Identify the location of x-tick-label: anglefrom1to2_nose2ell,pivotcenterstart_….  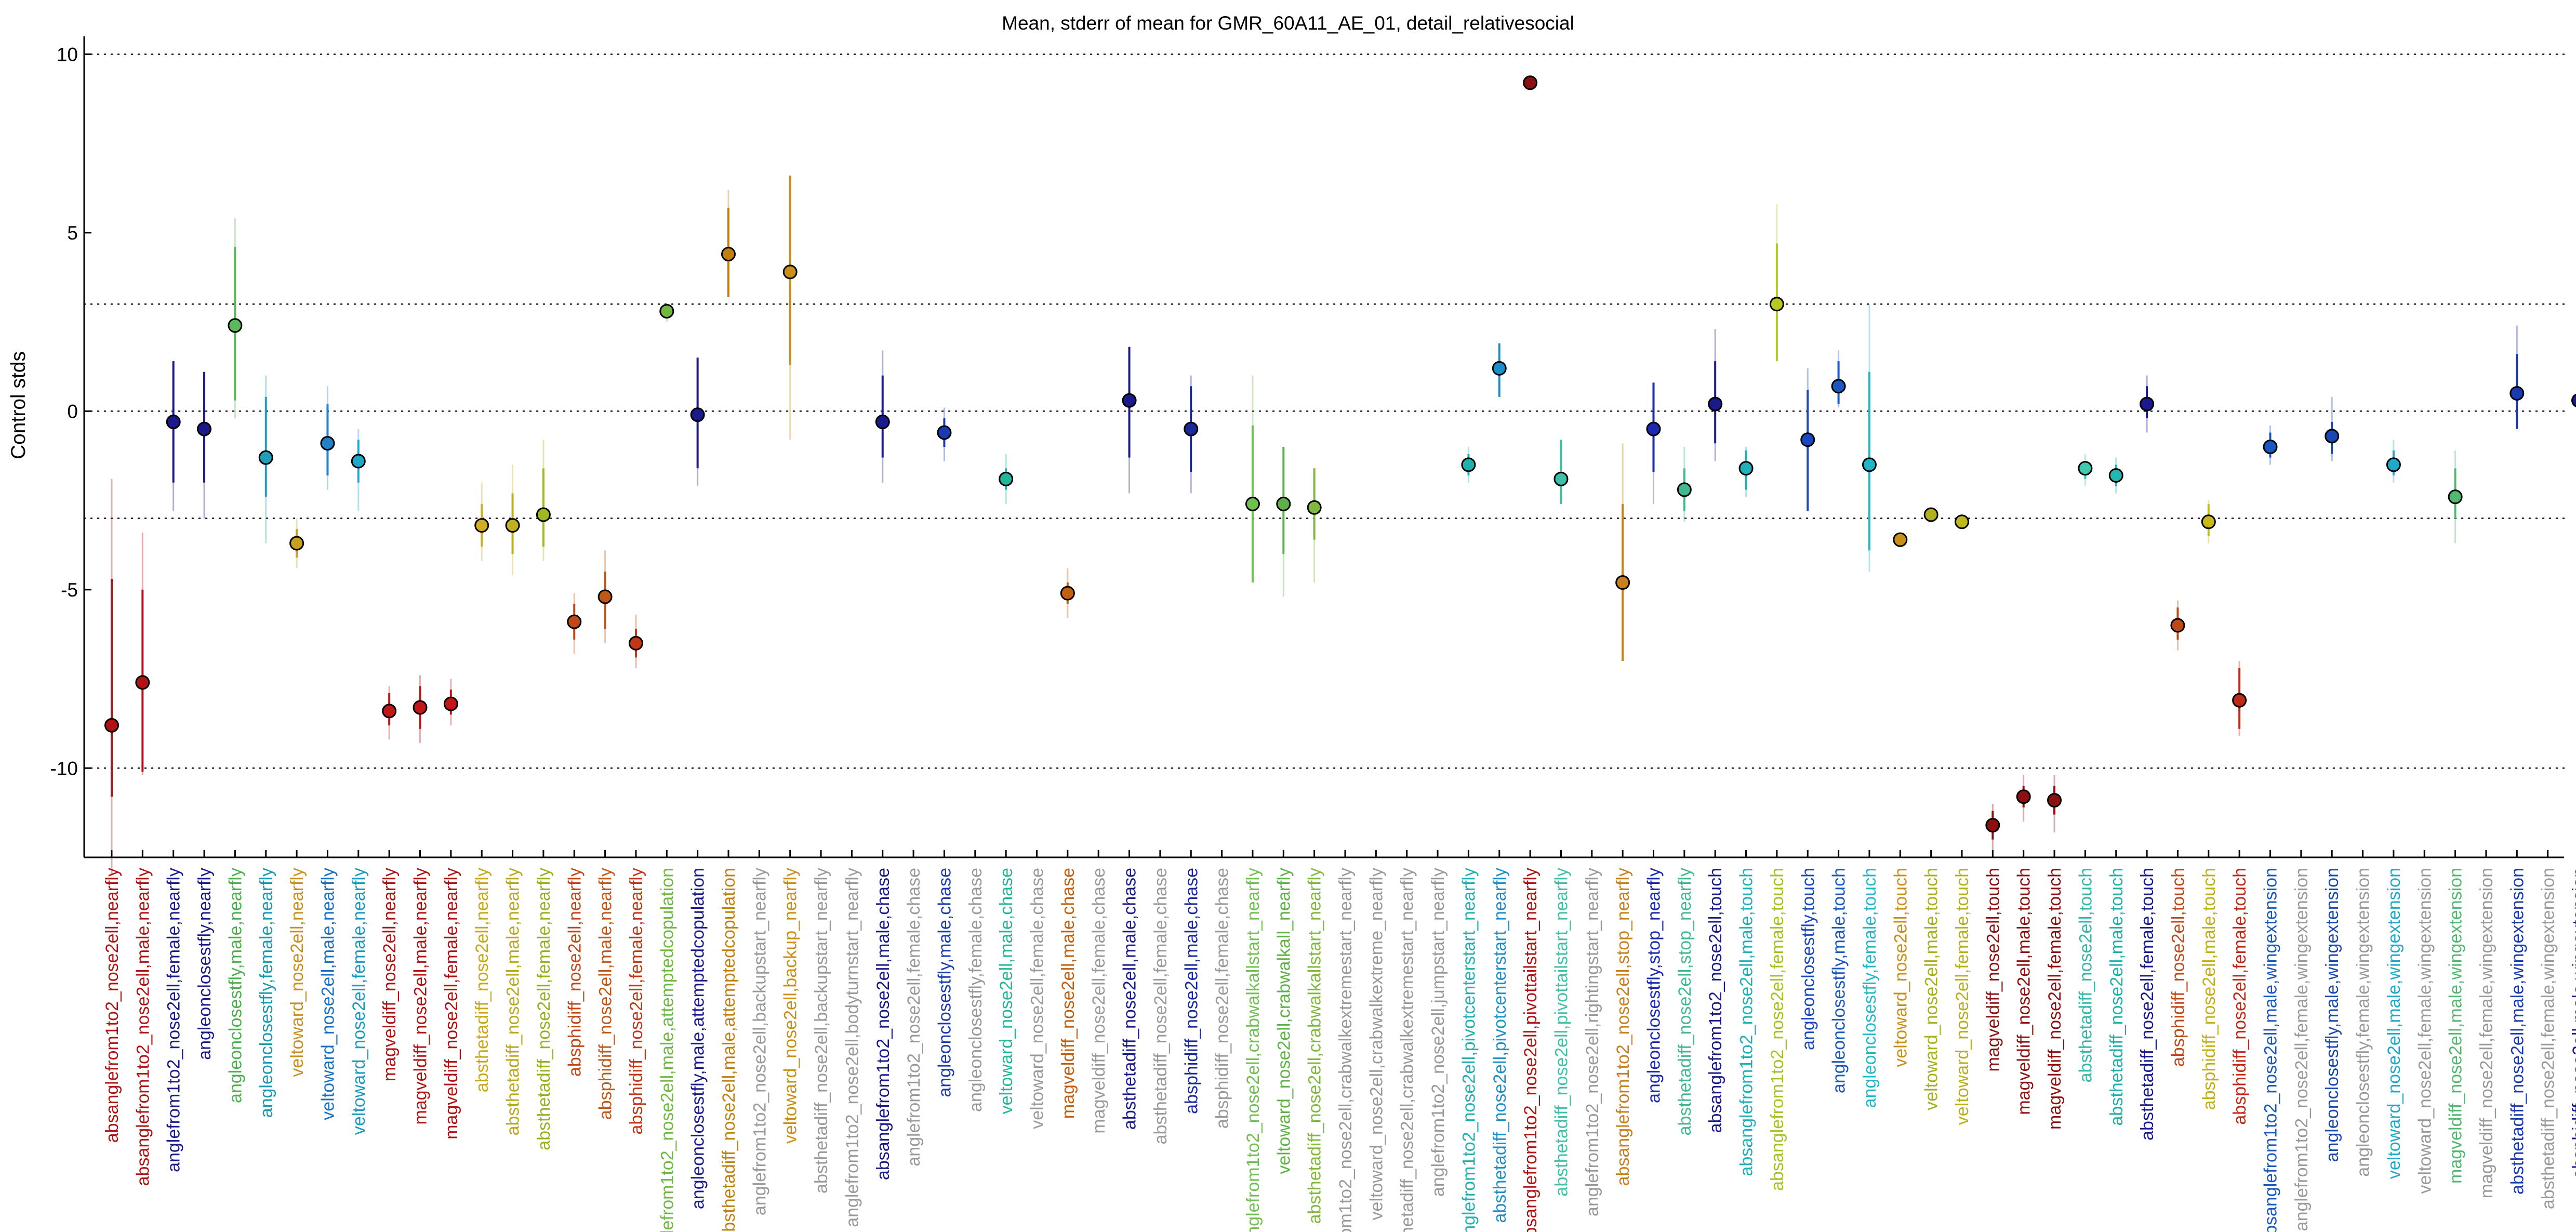
(1469, 1050).